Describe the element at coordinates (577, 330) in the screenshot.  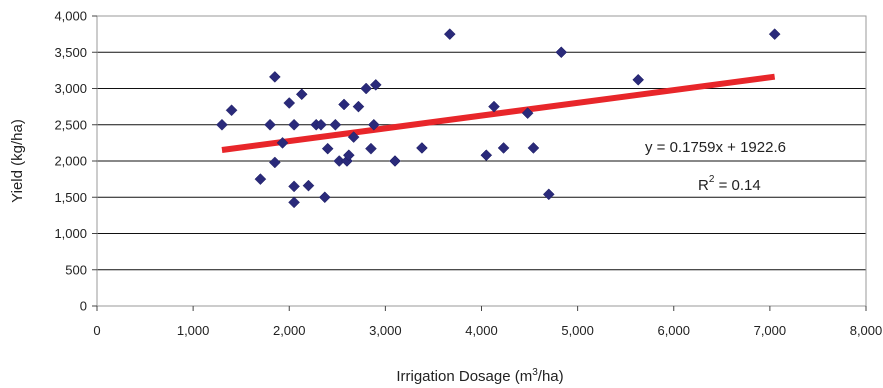
I see `x-tick-label: 5,000` at that location.